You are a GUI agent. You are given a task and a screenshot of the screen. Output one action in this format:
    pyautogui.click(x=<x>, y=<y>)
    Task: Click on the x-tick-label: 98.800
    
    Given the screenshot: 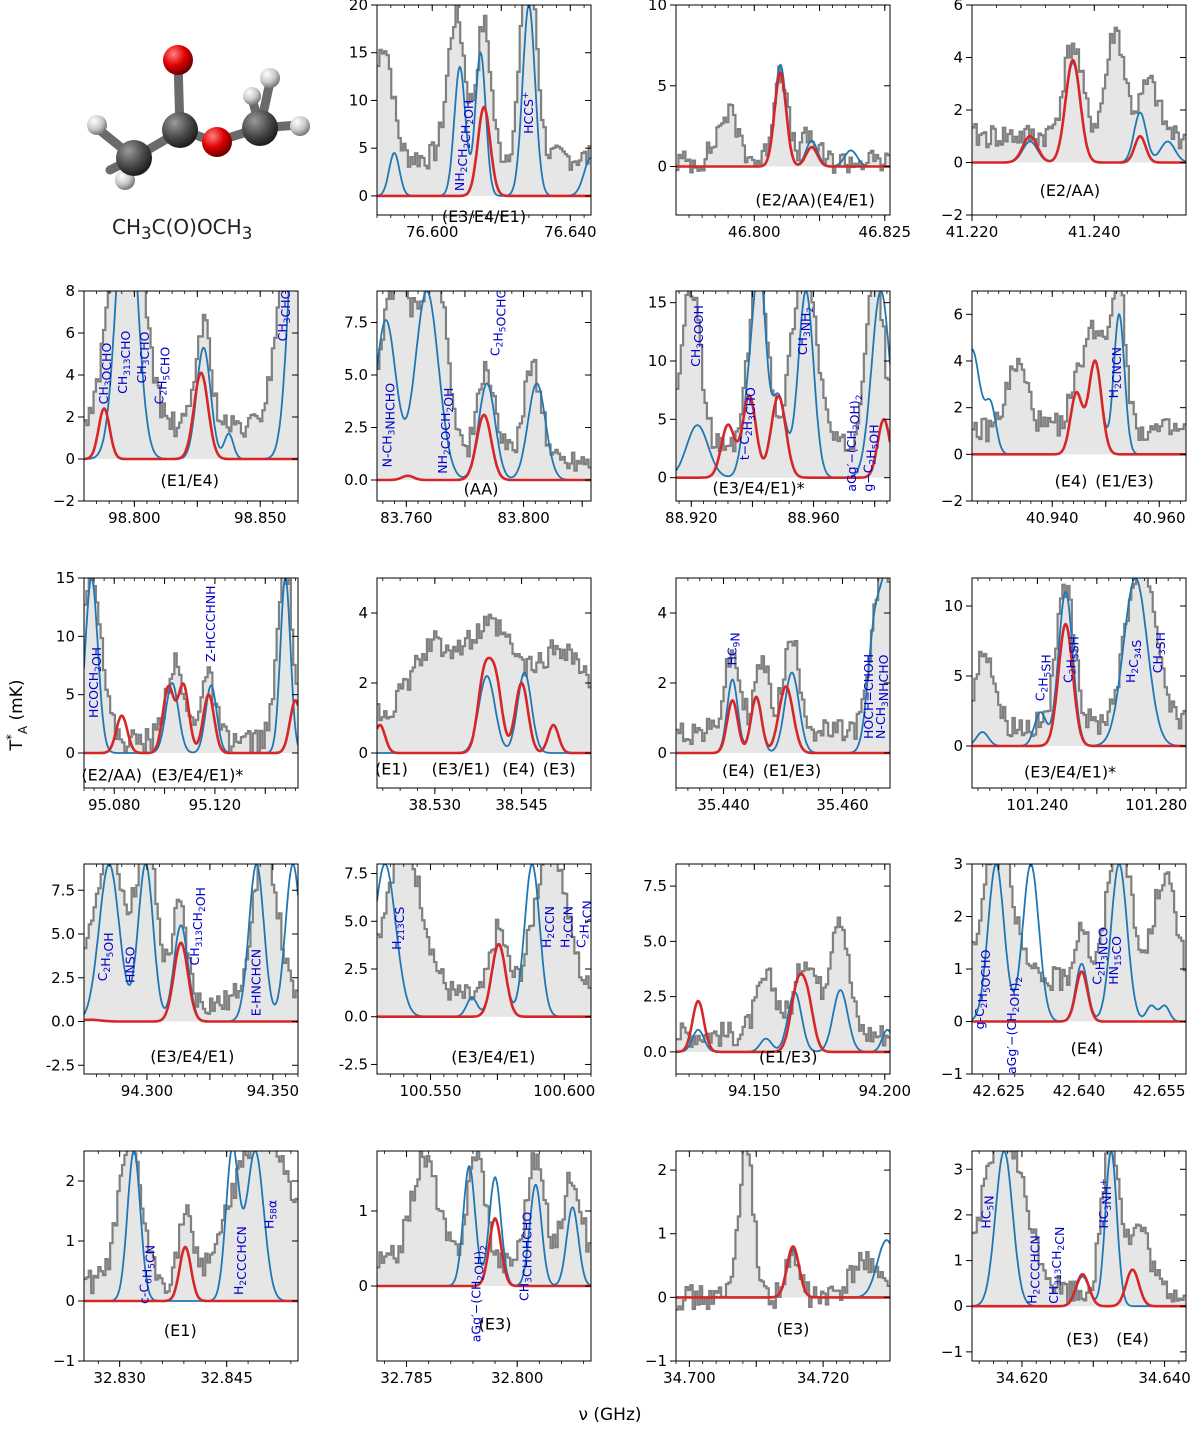 What is the action you would take?
    pyautogui.click(x=134, y=518)
    